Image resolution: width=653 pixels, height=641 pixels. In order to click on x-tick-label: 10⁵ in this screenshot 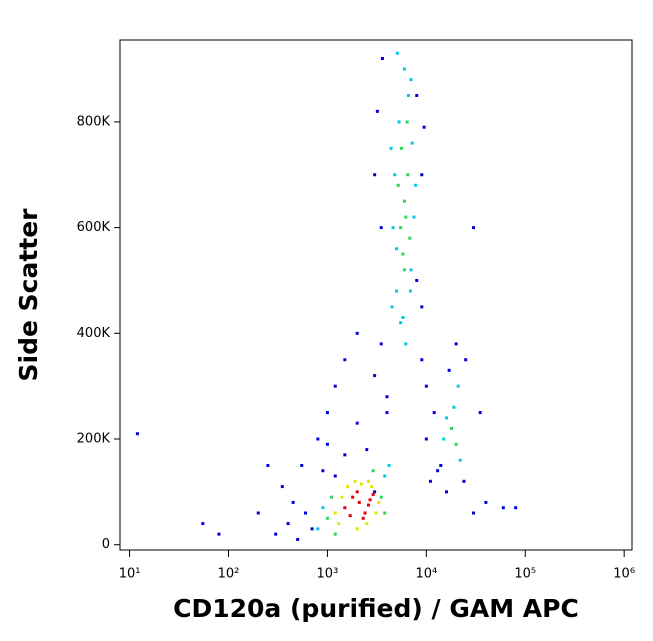, I will do `click(525, 574)`.